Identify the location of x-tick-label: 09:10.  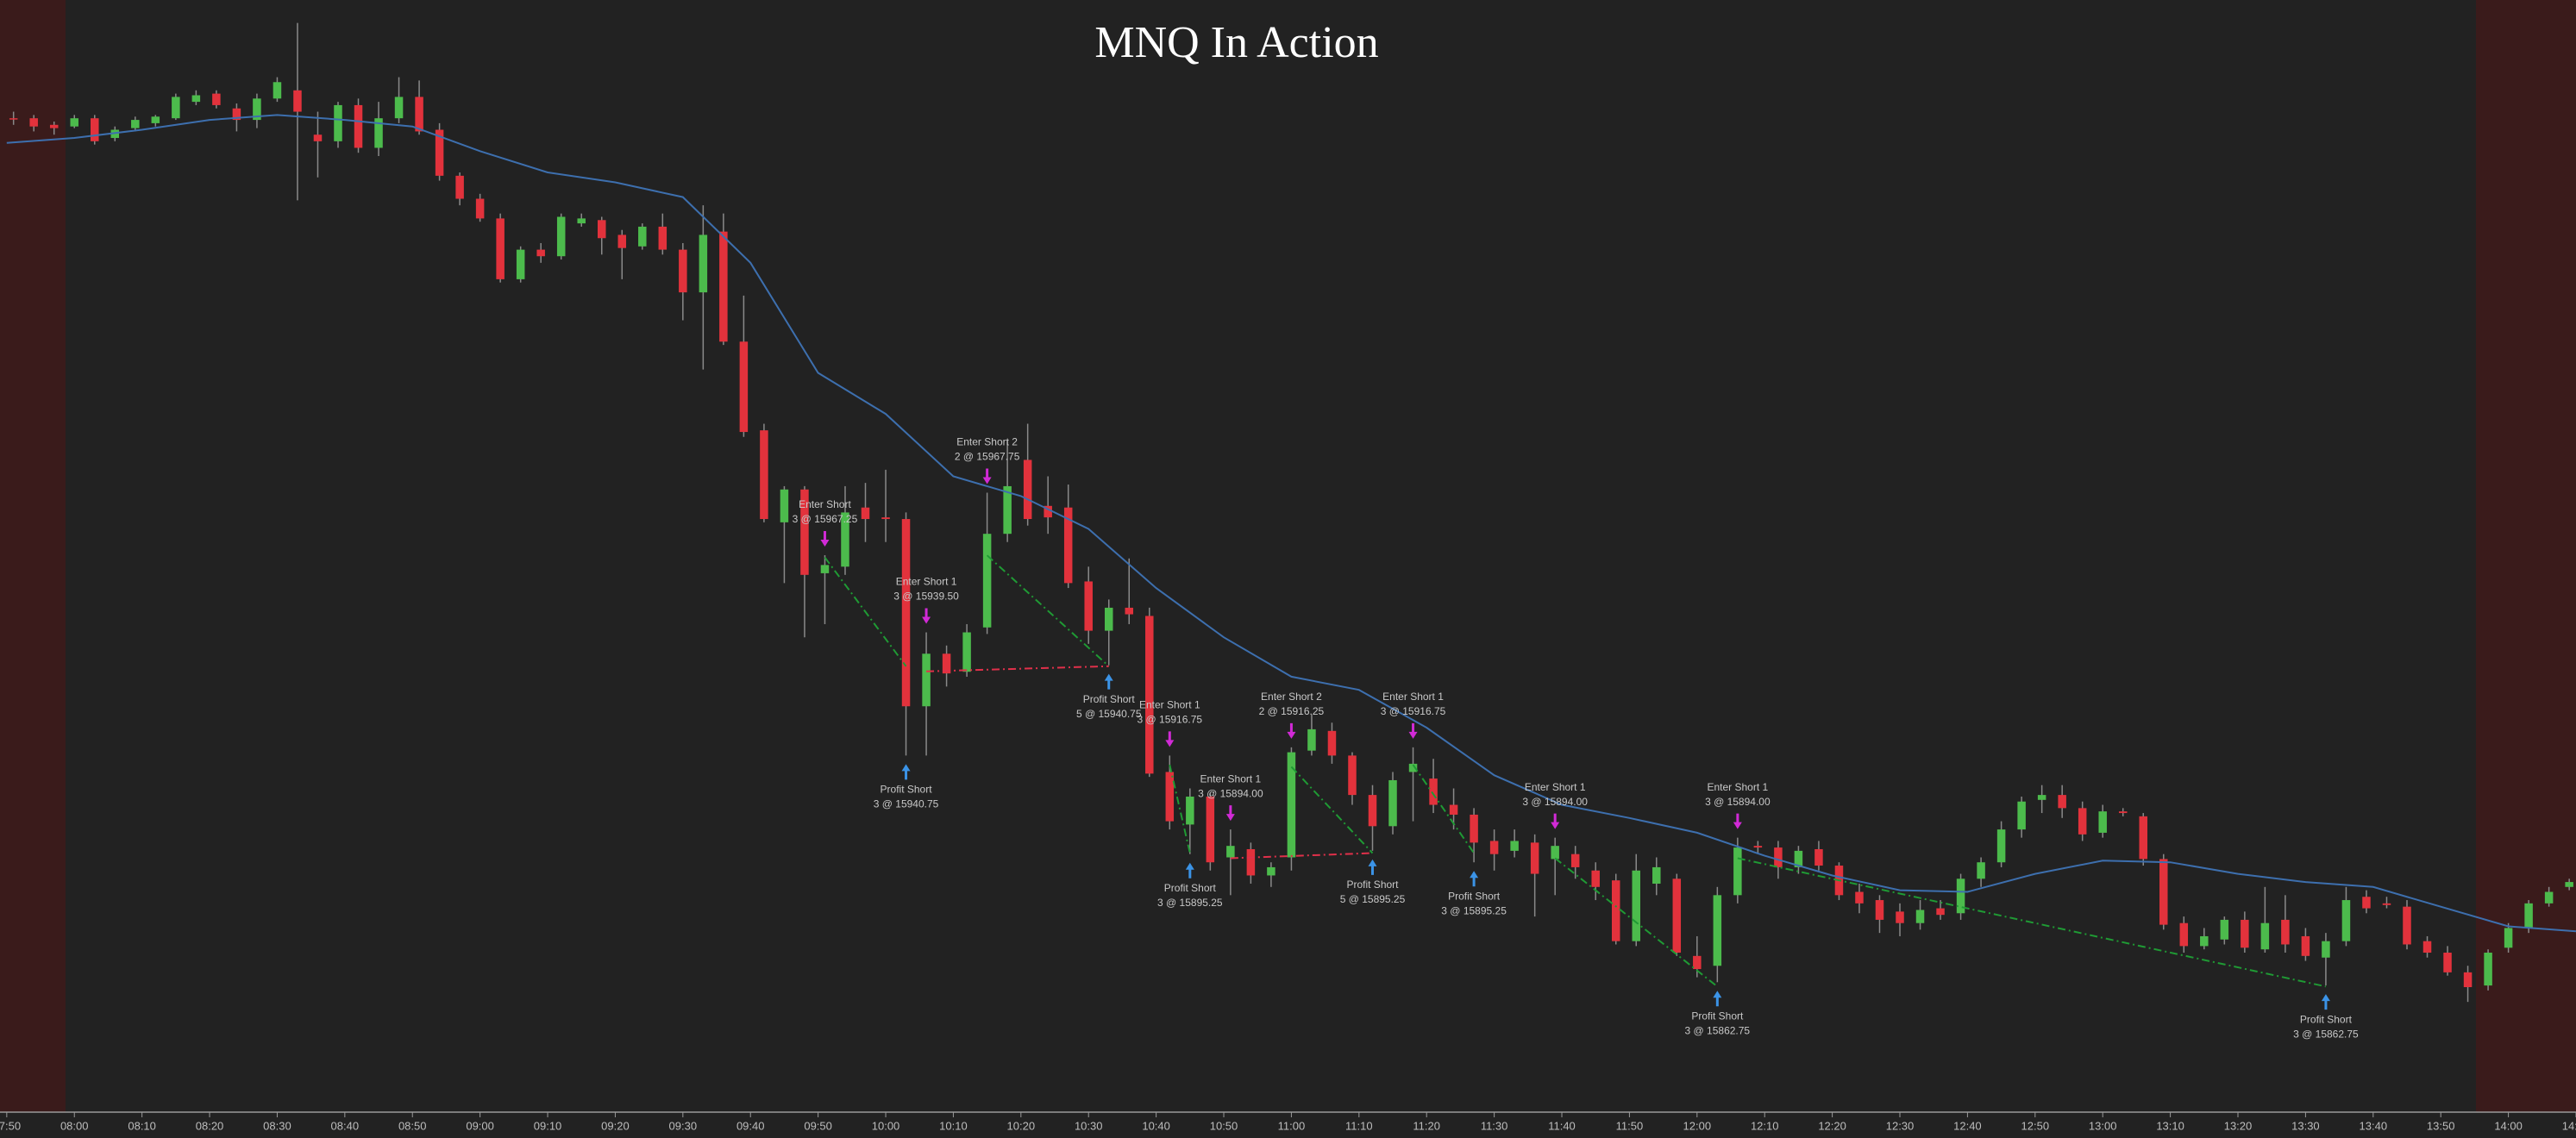
(548, 1125).